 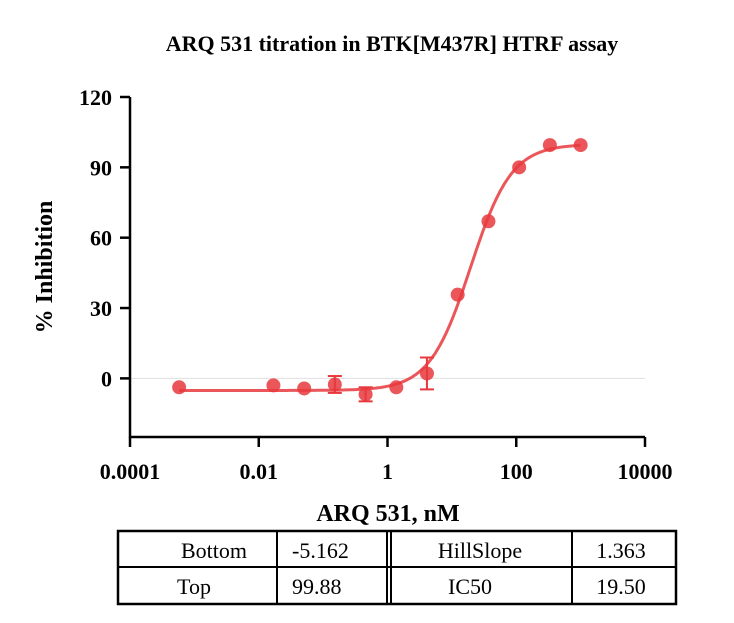 What do you see at coordinates (470, 586) in the screenshot?
I see `table-cell: IC50` at bounding box center [470, 586].